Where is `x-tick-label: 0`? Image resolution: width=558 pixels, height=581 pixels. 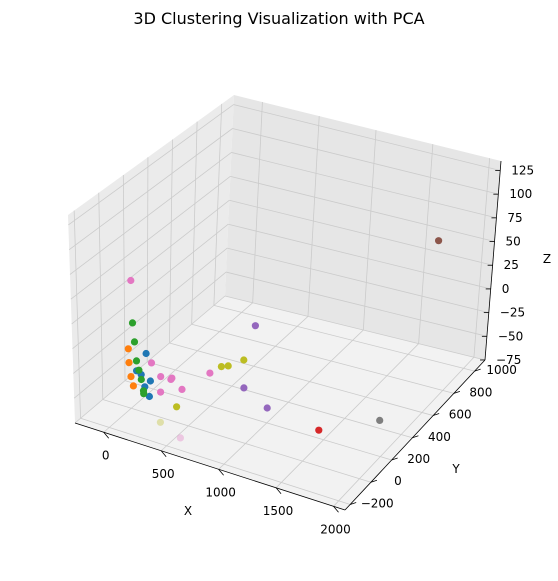
x-tick-label: 0 is located at coordinates (106, 455).